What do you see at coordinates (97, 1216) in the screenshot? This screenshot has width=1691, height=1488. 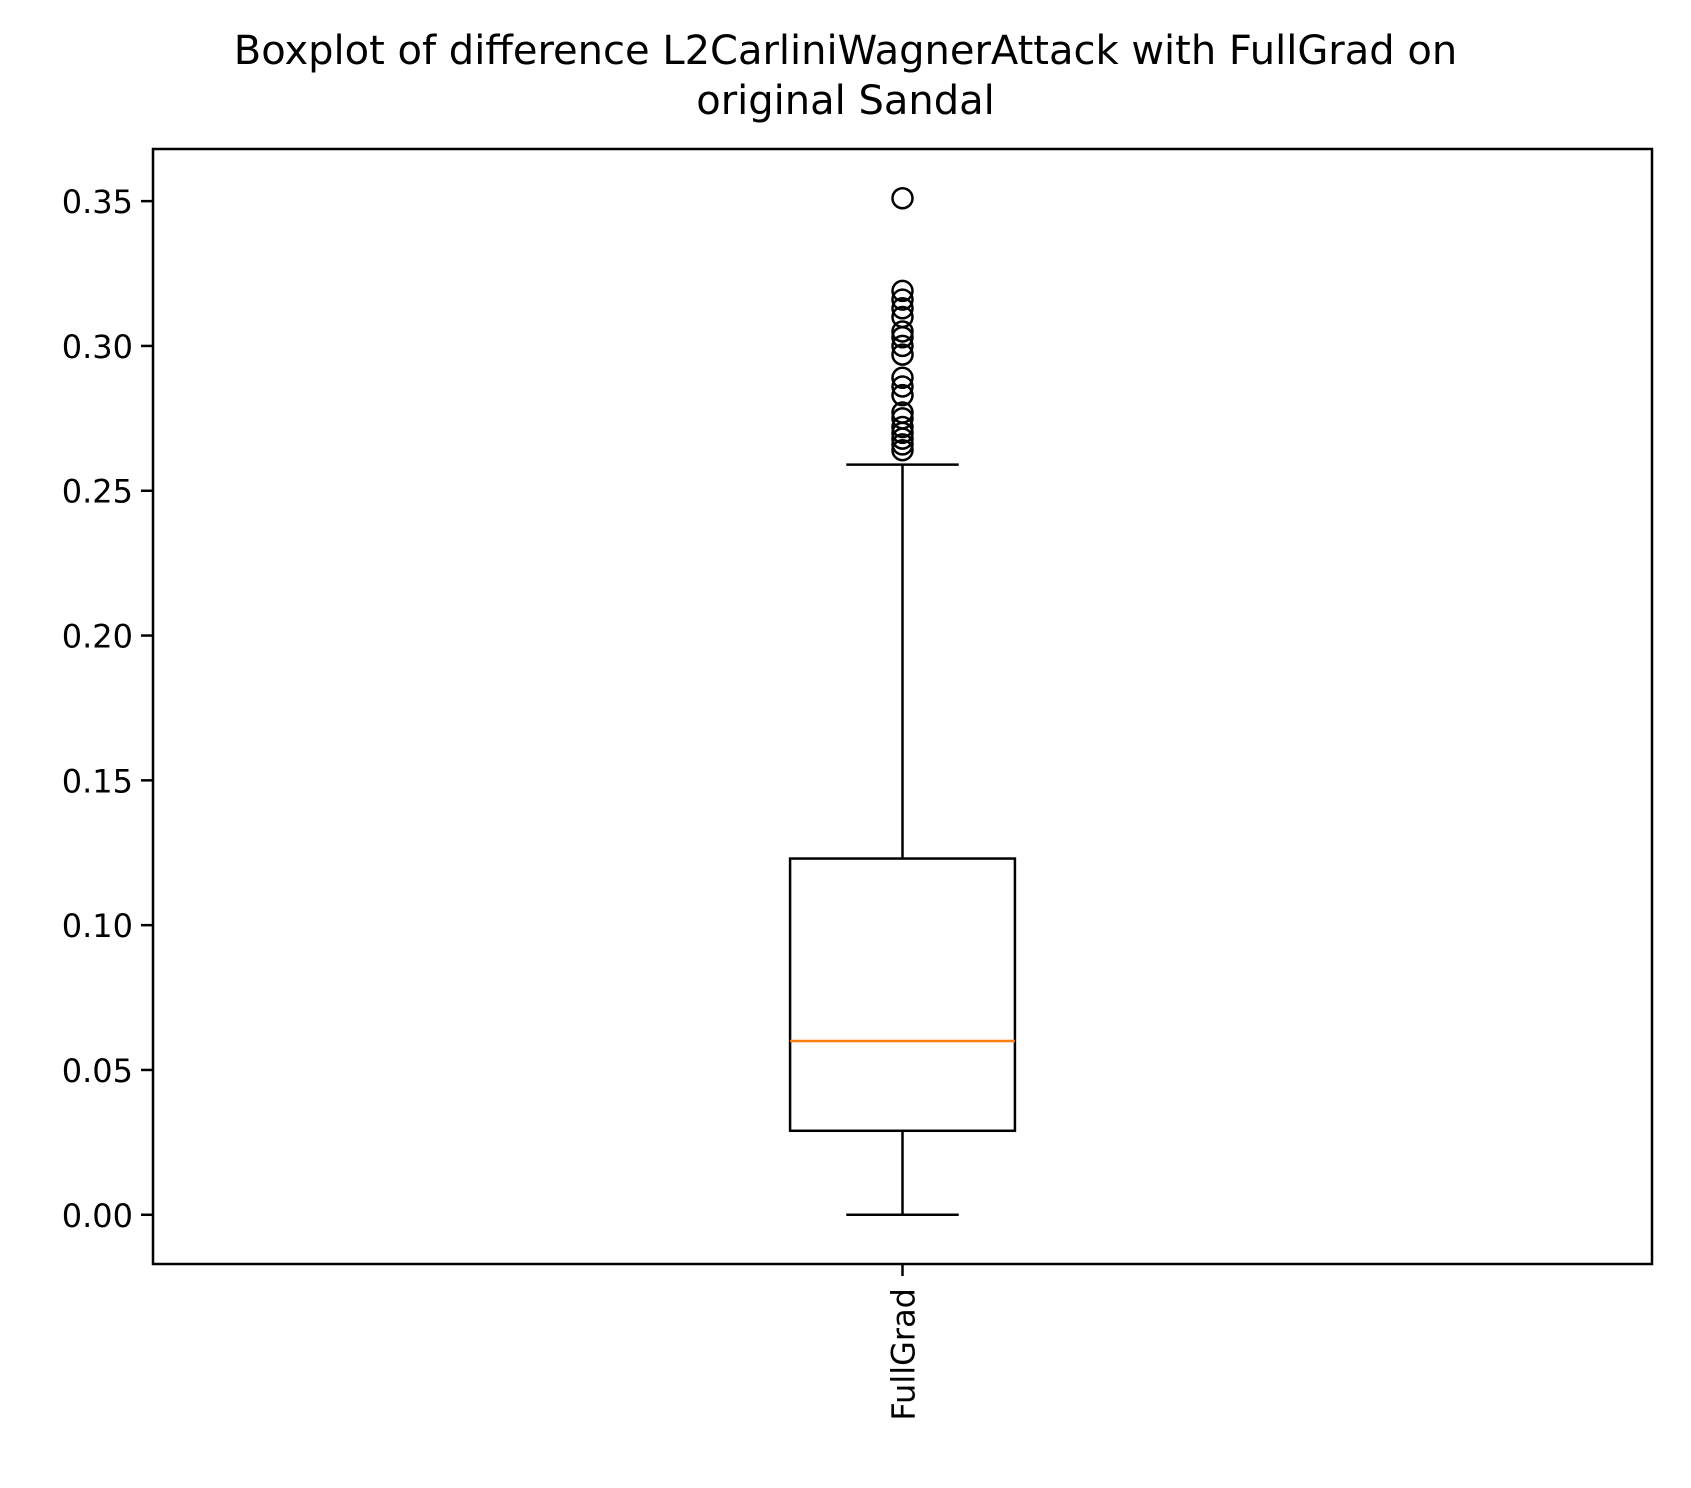 I see `y-tick-label: 0.00` at bounding box center [97, 1216].